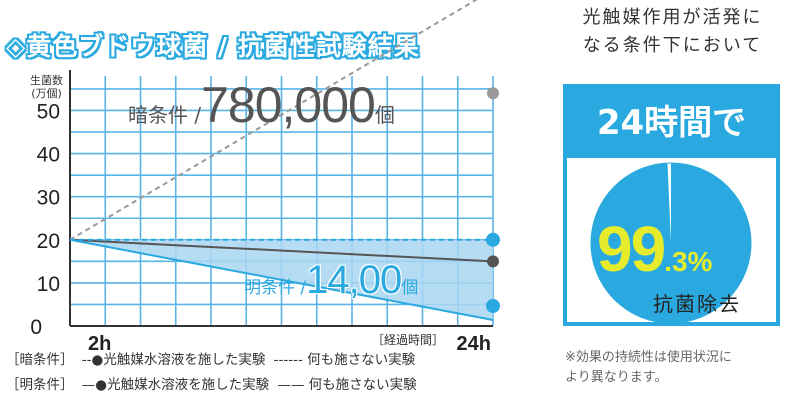  I want to click on light-annotation: 明条件 /14,00個, so click(331, 280).